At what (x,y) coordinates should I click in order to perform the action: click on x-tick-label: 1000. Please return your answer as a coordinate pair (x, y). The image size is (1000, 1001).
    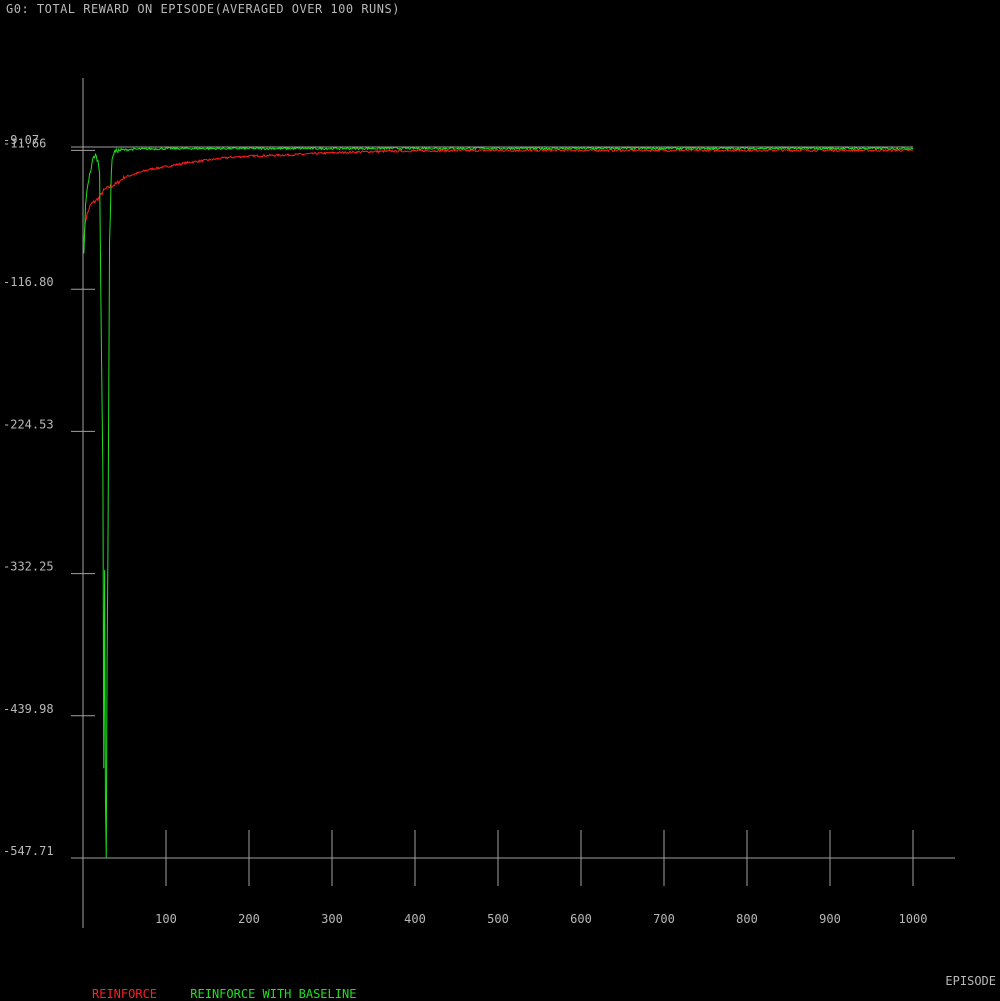
    Looking at the image, I should click on (913, 919).